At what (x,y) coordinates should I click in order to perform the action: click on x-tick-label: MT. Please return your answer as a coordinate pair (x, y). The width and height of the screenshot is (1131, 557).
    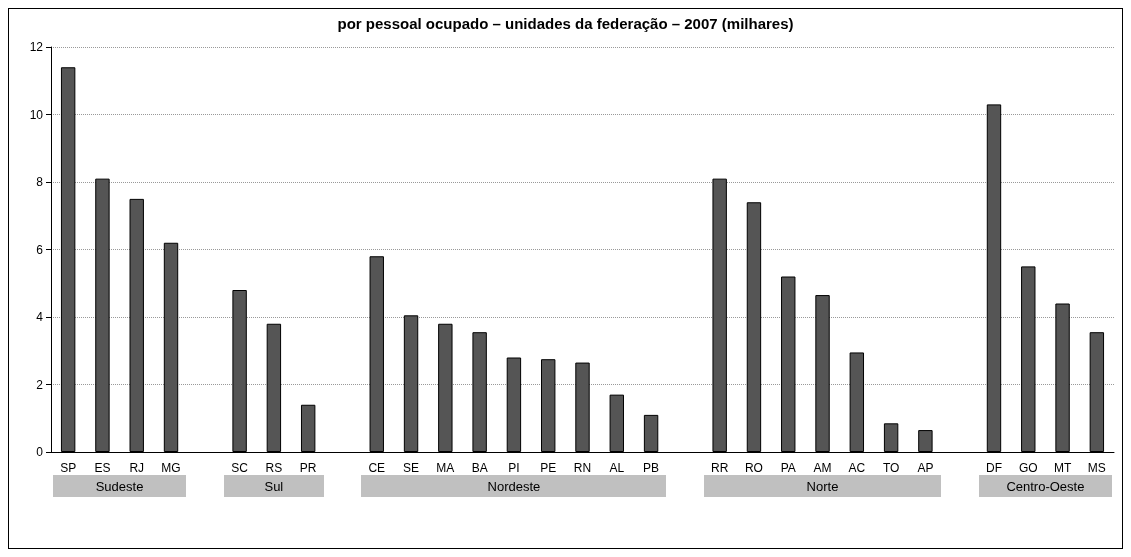
    Looking at the image, I should click on (1062, 468).